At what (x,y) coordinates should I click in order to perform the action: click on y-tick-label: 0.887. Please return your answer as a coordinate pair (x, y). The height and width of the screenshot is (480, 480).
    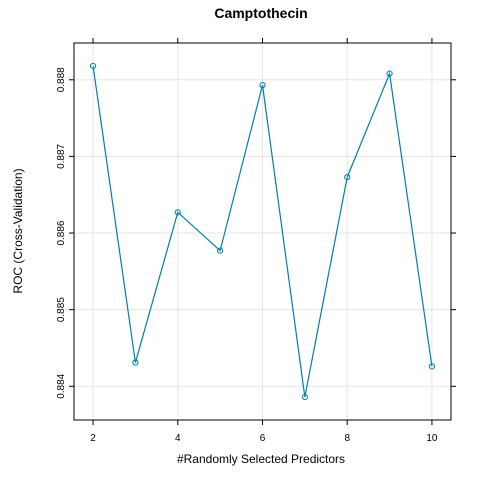
    Looking at the image, I should click on (61, 155).